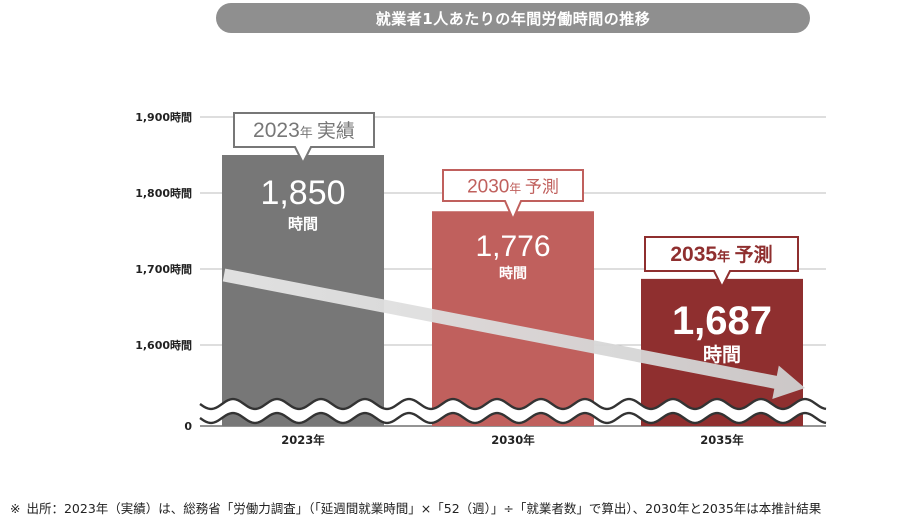  I want to click on data-label-value: 1,850, so click(302, 193).